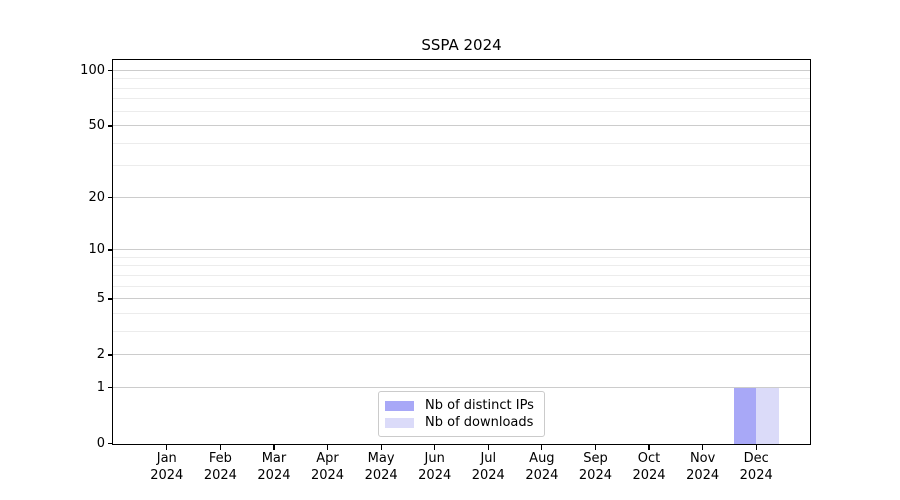  Describe the element at coordinates (100, 354) in the screenshot. I see `y-tick-label: 2` at that location.